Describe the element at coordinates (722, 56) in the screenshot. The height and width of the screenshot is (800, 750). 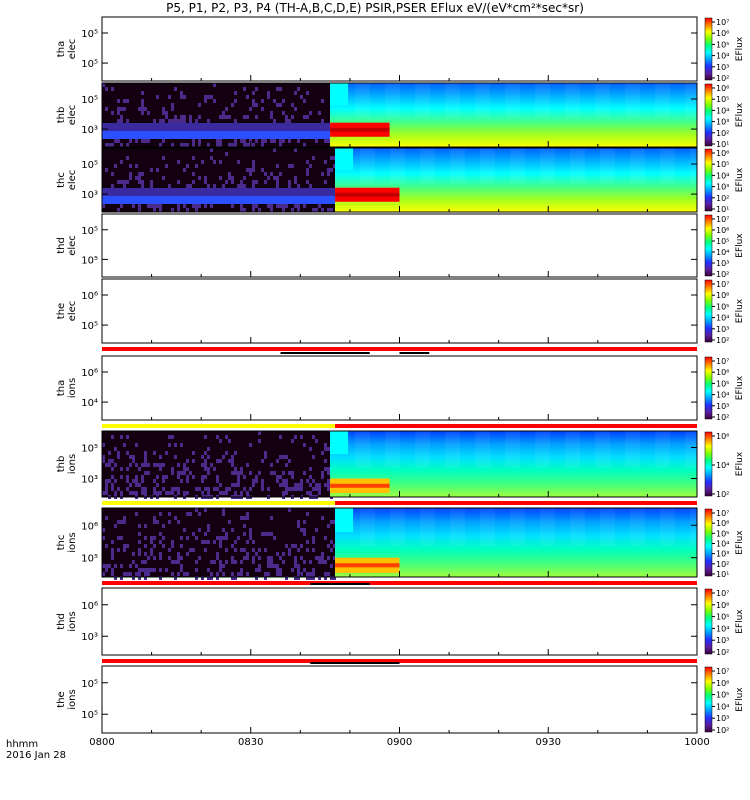
I see `colorbar-tick-label: 10⁴` at that location.